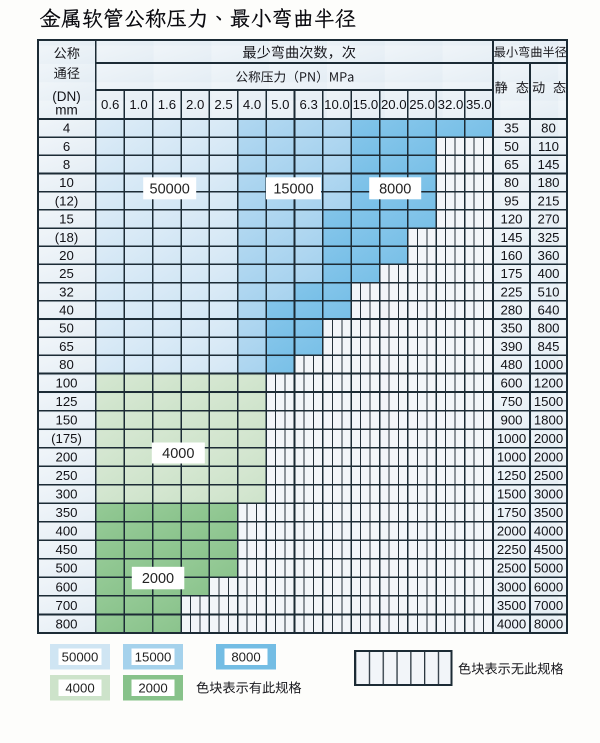 The image size is (600, 743). I want to click on svg-text: 180, so click(548, 182).